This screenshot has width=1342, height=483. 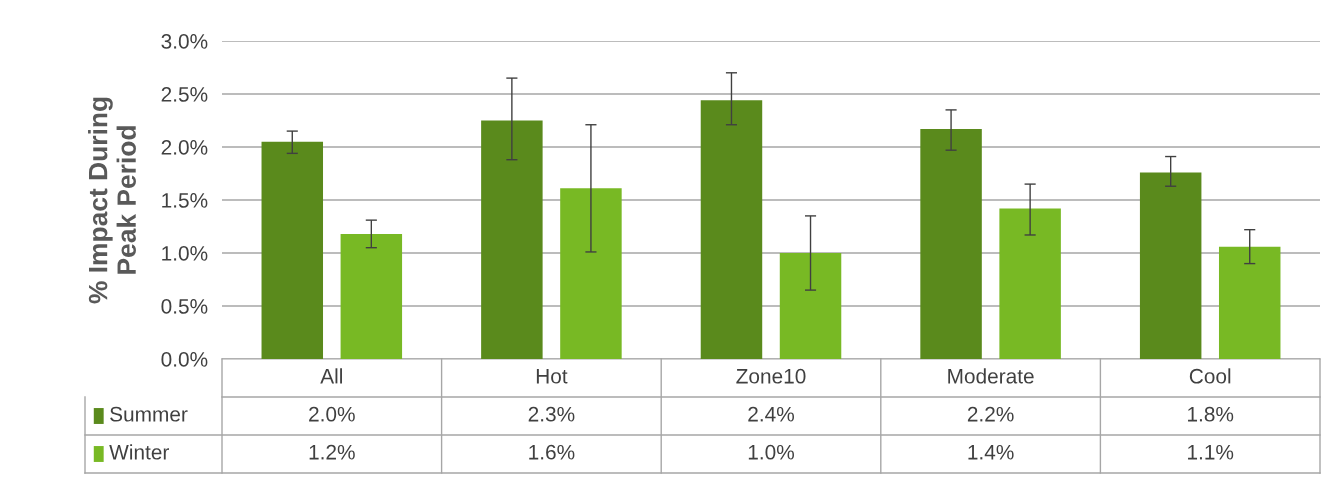 I want to click on data-label: 2.2%, so click(x=990, y=414).